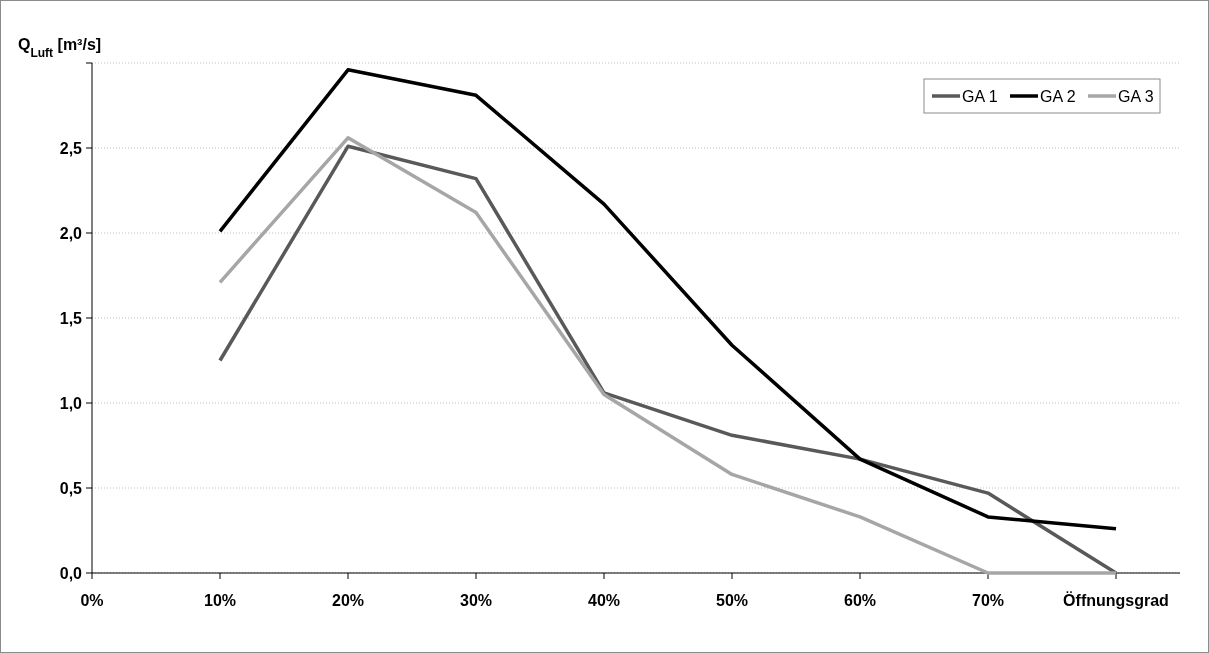 This screenshot has height=653, width=1209. I want to click on y-tick-label: 1,0, so click(71, 403).